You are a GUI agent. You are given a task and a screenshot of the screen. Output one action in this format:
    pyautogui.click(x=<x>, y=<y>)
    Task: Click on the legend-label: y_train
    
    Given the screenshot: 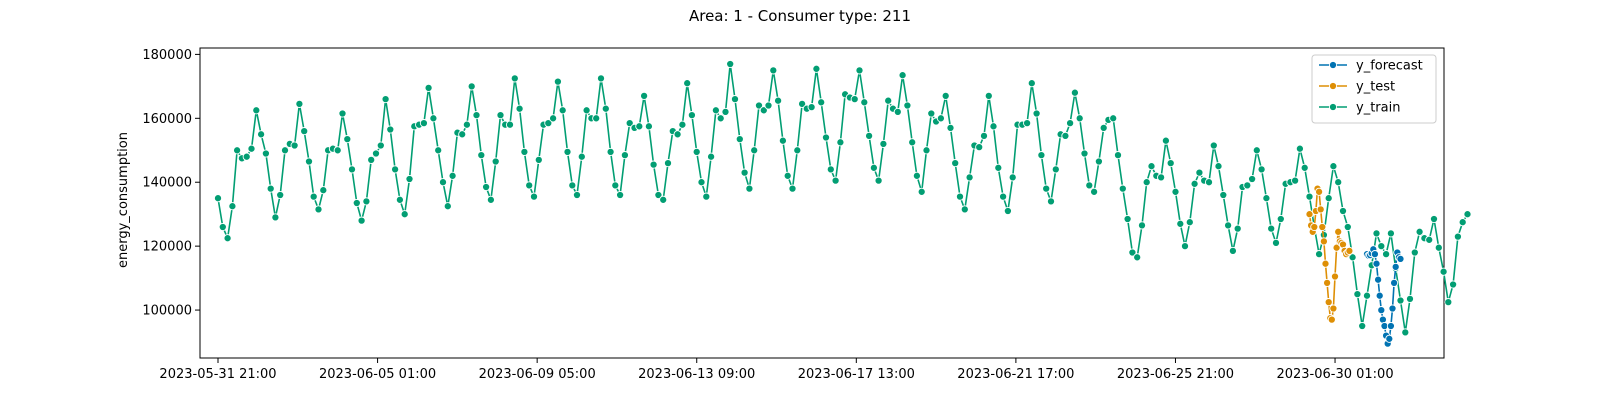 What is the action you would take?
    pyautogui.click(x=1378, y=108)
    